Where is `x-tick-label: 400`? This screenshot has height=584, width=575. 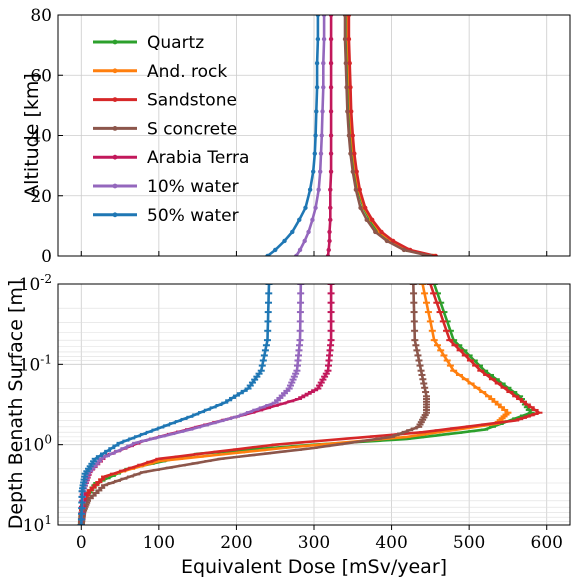 x-tick-label: 400 is located at coordinates (391, 543).